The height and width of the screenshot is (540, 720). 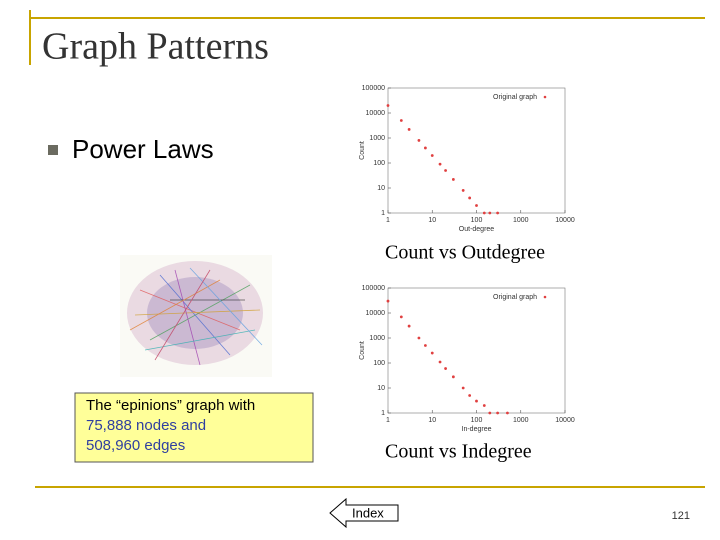 What do you see at coordinates (143, 149) in the screenshot?
I see `bullet-text: Power Laws` at bounding box center [143, 149].